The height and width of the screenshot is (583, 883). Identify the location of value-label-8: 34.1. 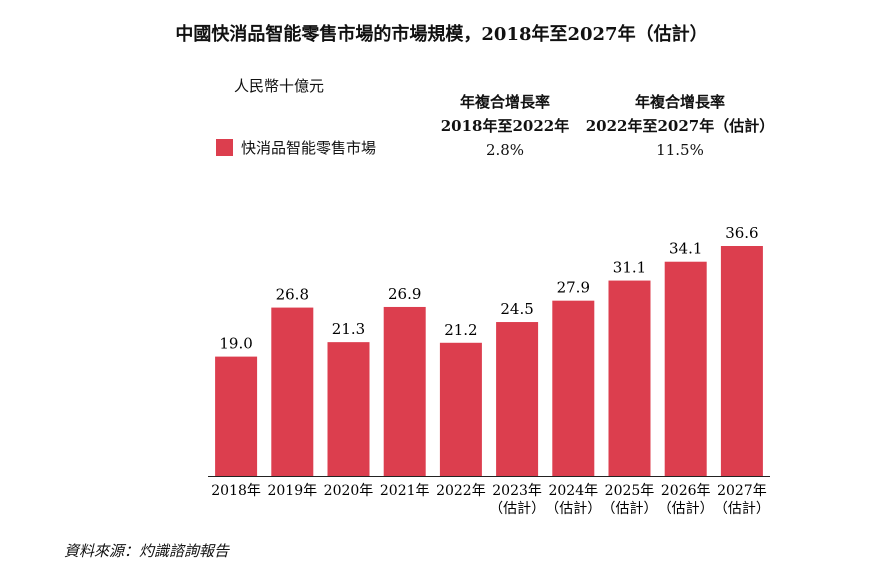
(685, 249).